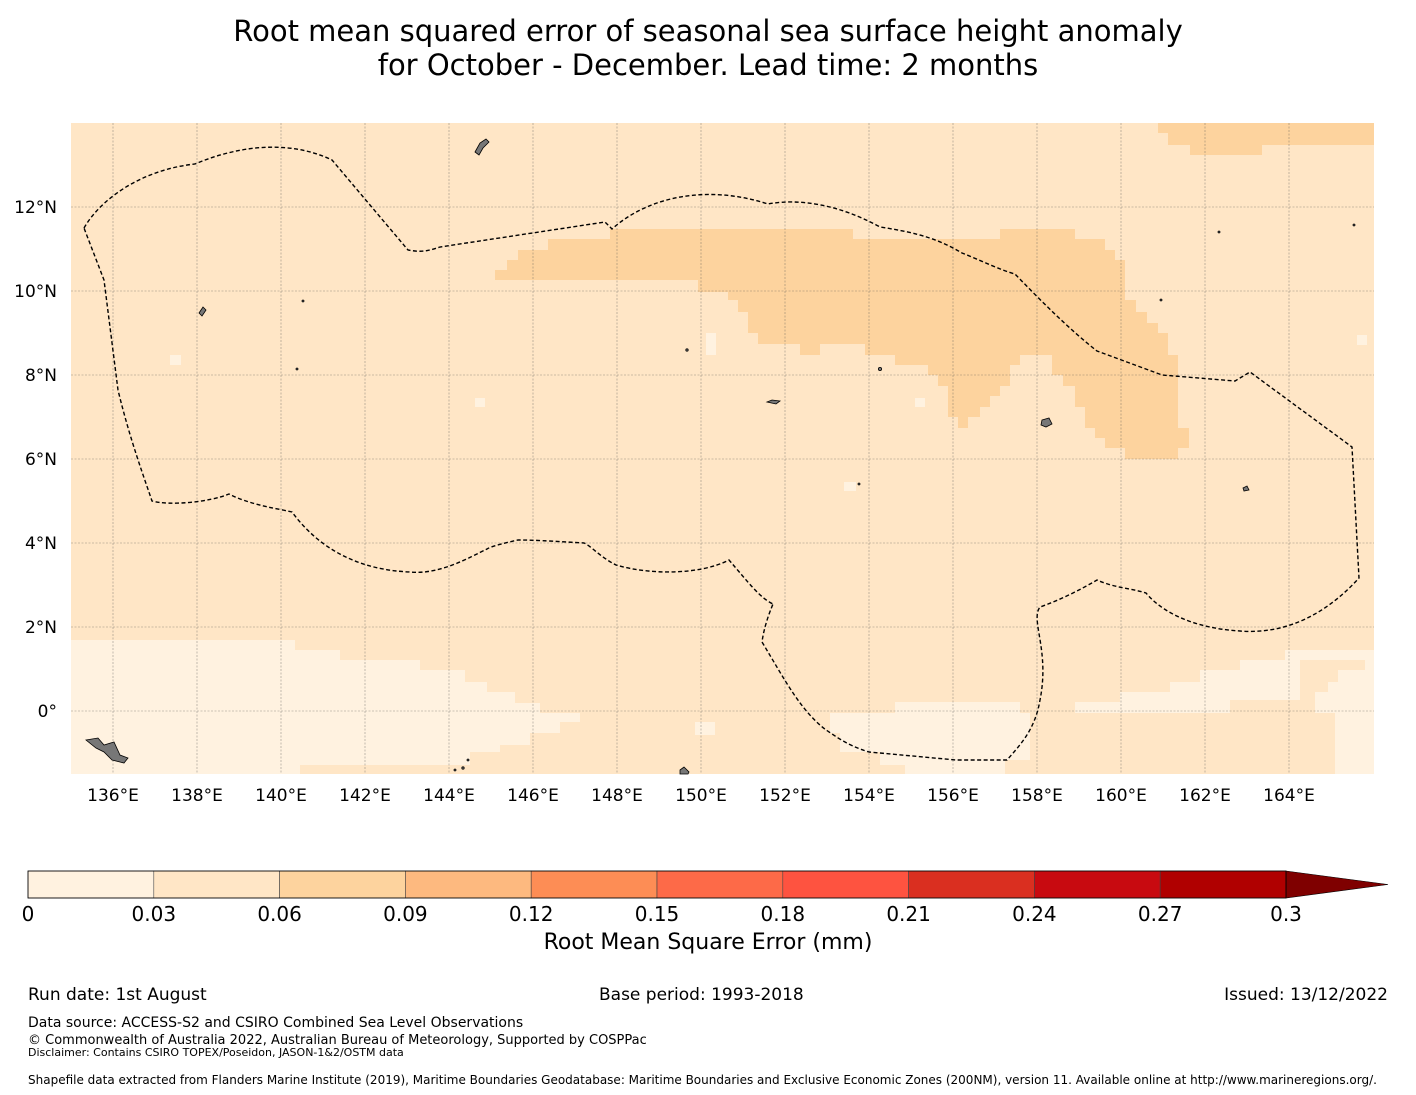 The image size is (1416, 1095). What do you see at coordinates (1306, 995) in the screenshot?
I see `issued-date: Issued: 13/12/2022` at bounding box center [1306, 995].